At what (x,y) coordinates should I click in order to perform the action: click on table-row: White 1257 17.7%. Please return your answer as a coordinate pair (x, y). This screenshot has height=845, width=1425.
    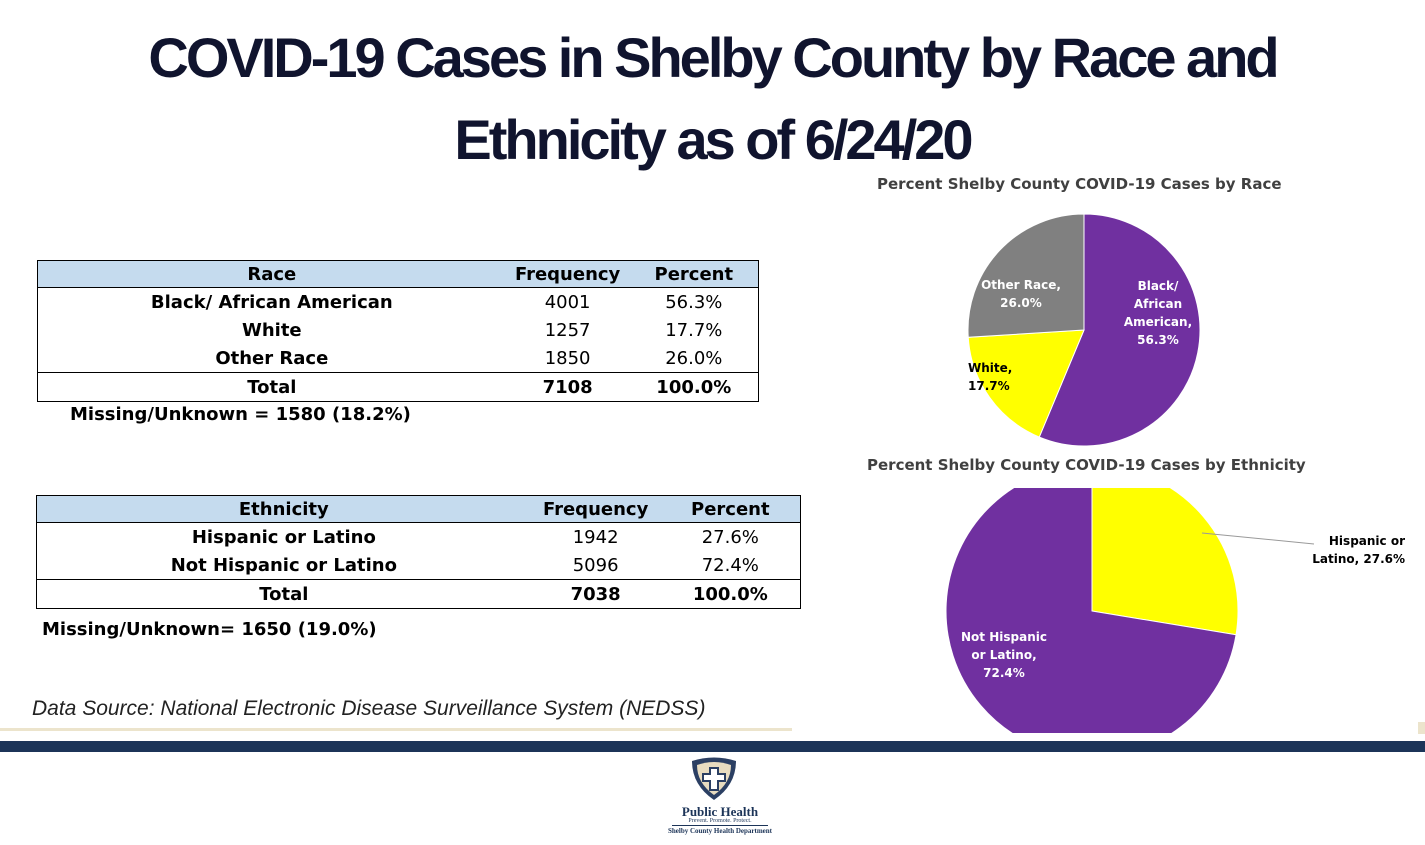
    Looking at the image, I should click on (398, 330).